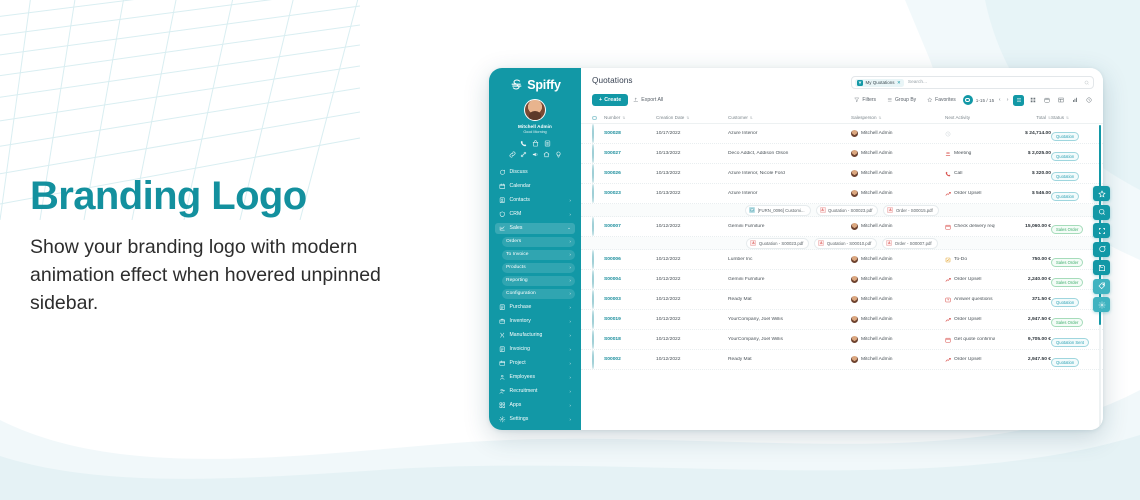 The height and width of the screenshot is (500, 1140). Describe the element at coordinates (612, 134) in the screenshot. I see `cell-number: S00028` at that location.